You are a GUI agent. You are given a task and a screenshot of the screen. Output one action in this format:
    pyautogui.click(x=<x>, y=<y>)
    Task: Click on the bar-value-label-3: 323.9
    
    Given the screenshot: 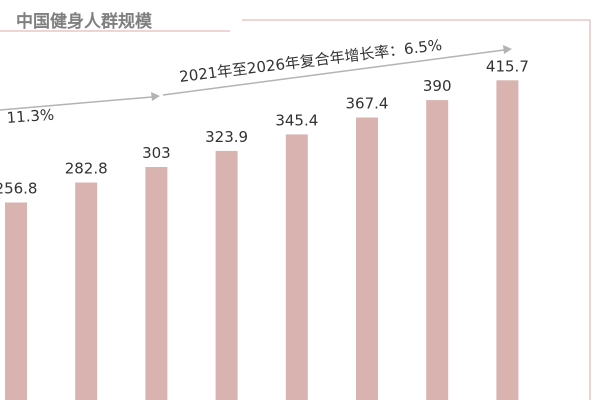 What is the action you would take?
    pyautogui.click(x=226, y=137)
    